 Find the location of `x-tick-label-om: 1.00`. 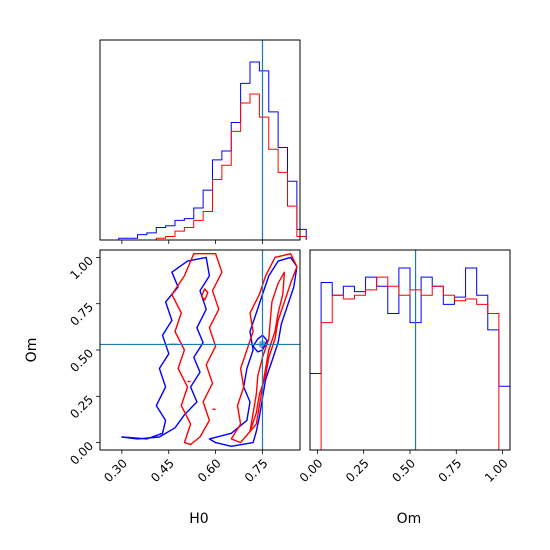

x-tick-label-om: 1.00 is located at coordinates (496, 470).